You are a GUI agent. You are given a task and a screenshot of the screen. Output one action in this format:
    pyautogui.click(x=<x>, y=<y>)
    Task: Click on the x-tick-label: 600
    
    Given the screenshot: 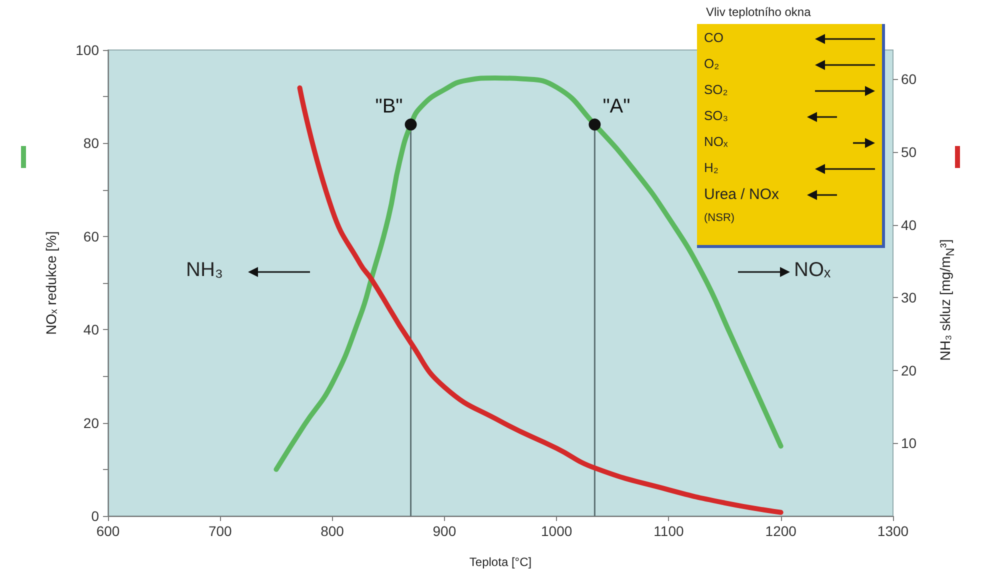 What is the action you would take?
    pyautogui.click(x=108, y=531)
    